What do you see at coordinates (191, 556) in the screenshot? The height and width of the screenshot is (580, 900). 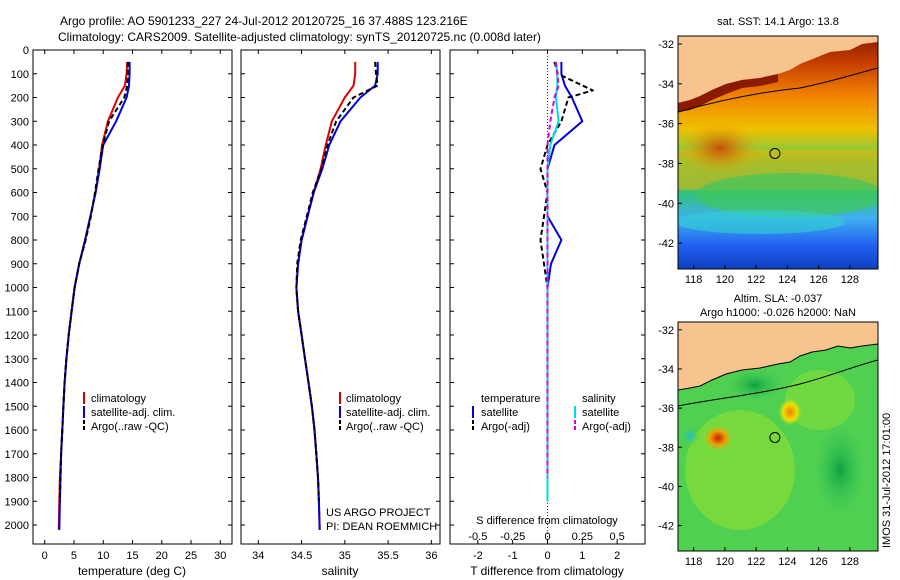 I see `p1-xtick-label: 25` at bounding box center [191, 556].